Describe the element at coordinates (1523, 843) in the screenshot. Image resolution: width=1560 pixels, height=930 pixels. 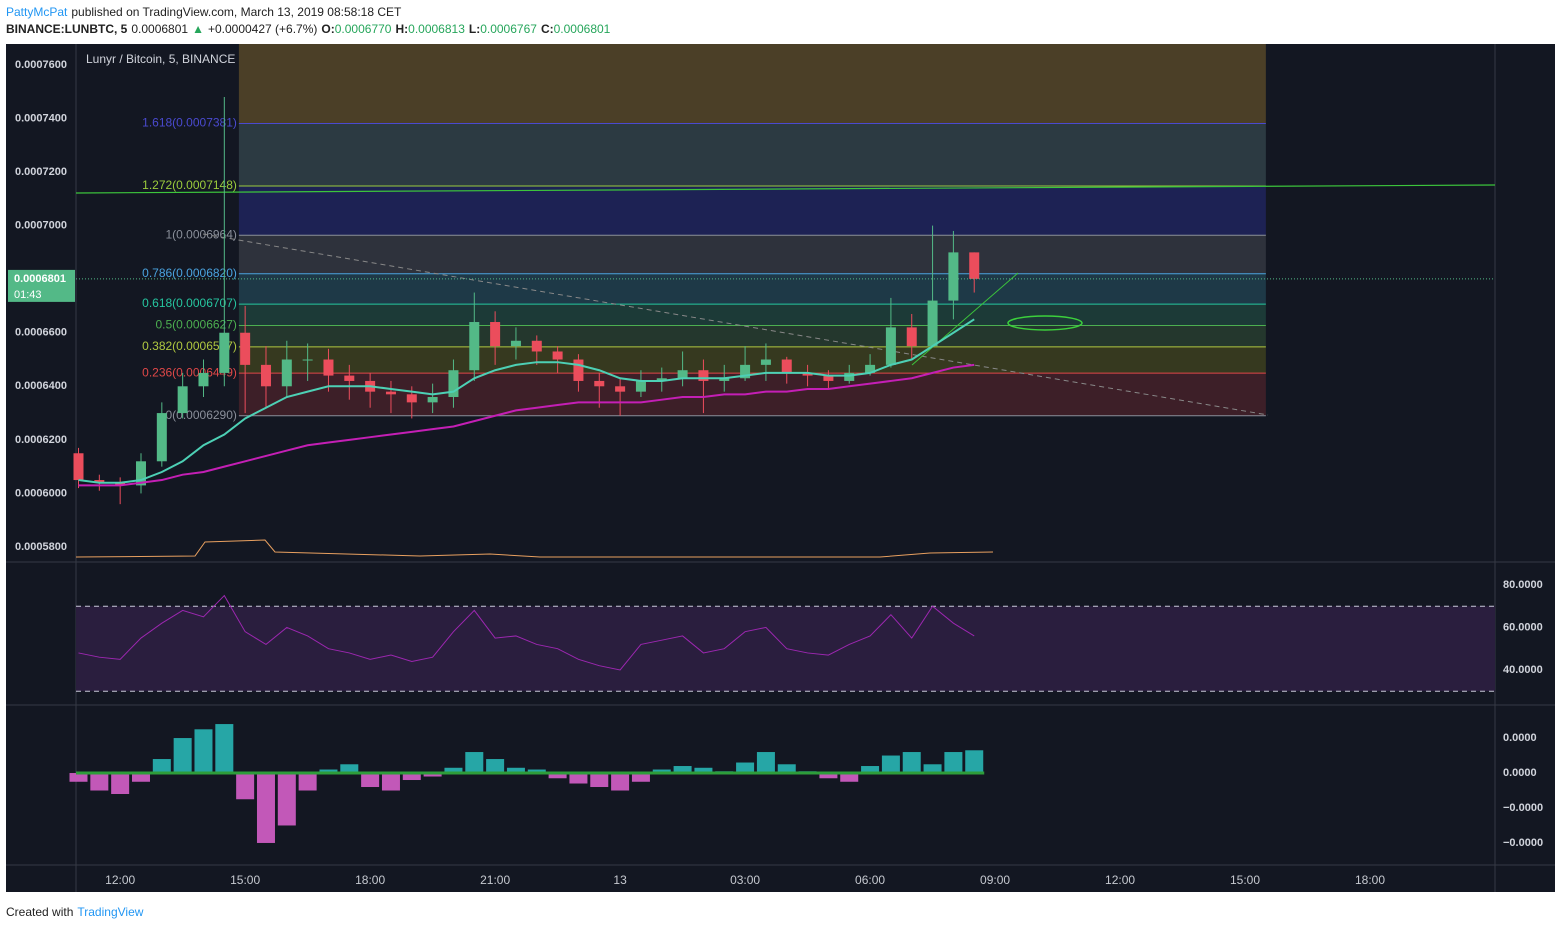
I see `macd-tick-label: −0.0000` at that location.